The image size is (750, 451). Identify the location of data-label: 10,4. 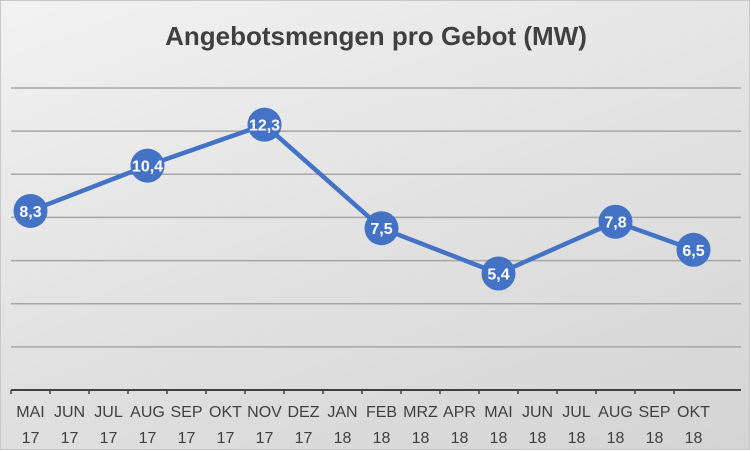
(147, 167).